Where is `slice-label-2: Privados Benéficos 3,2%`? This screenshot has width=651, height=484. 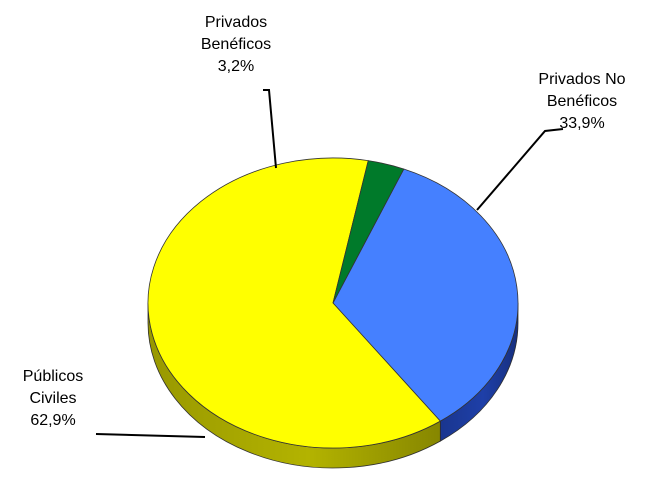 slice-label-2: Privados Benéficos 3,2% is located at coordinates (236, 44).